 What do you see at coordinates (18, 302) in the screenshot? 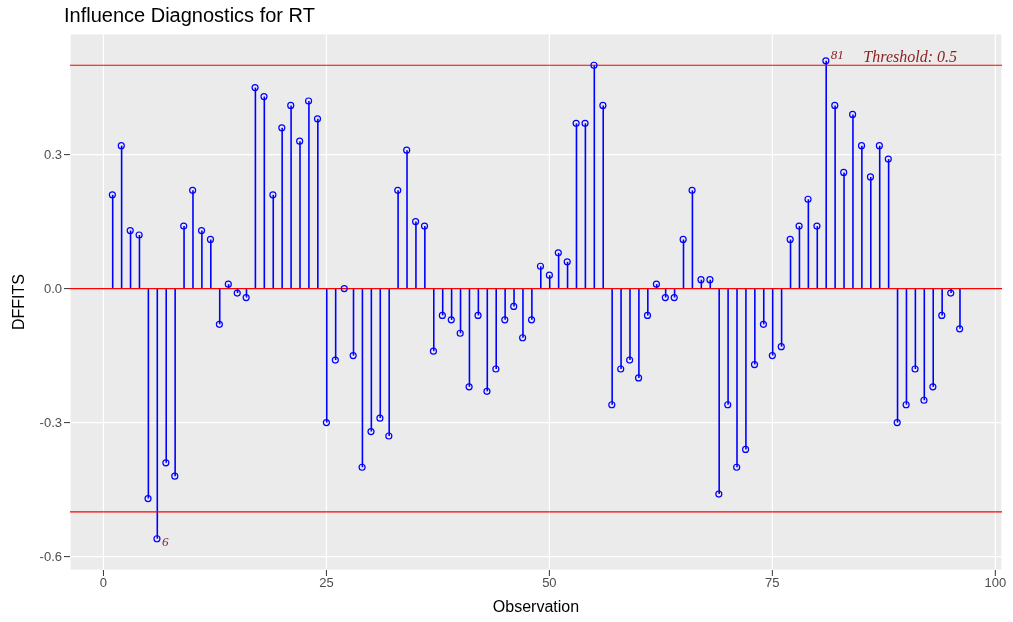
I see `y-axis-title: DFFITS` at bounding box center [18, 302].